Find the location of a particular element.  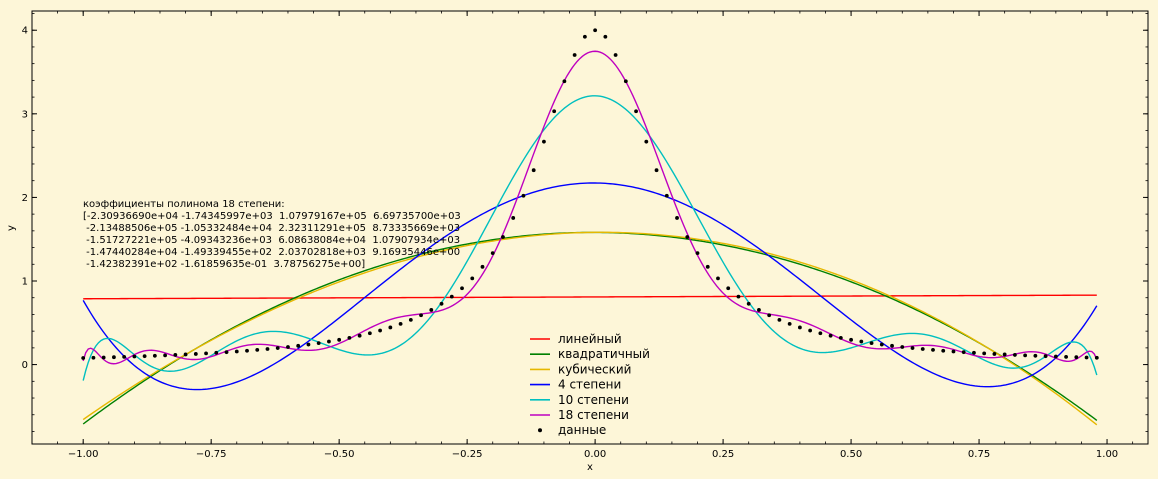

x-tick-label: 1.00 is located at coordinates (1107, 454).